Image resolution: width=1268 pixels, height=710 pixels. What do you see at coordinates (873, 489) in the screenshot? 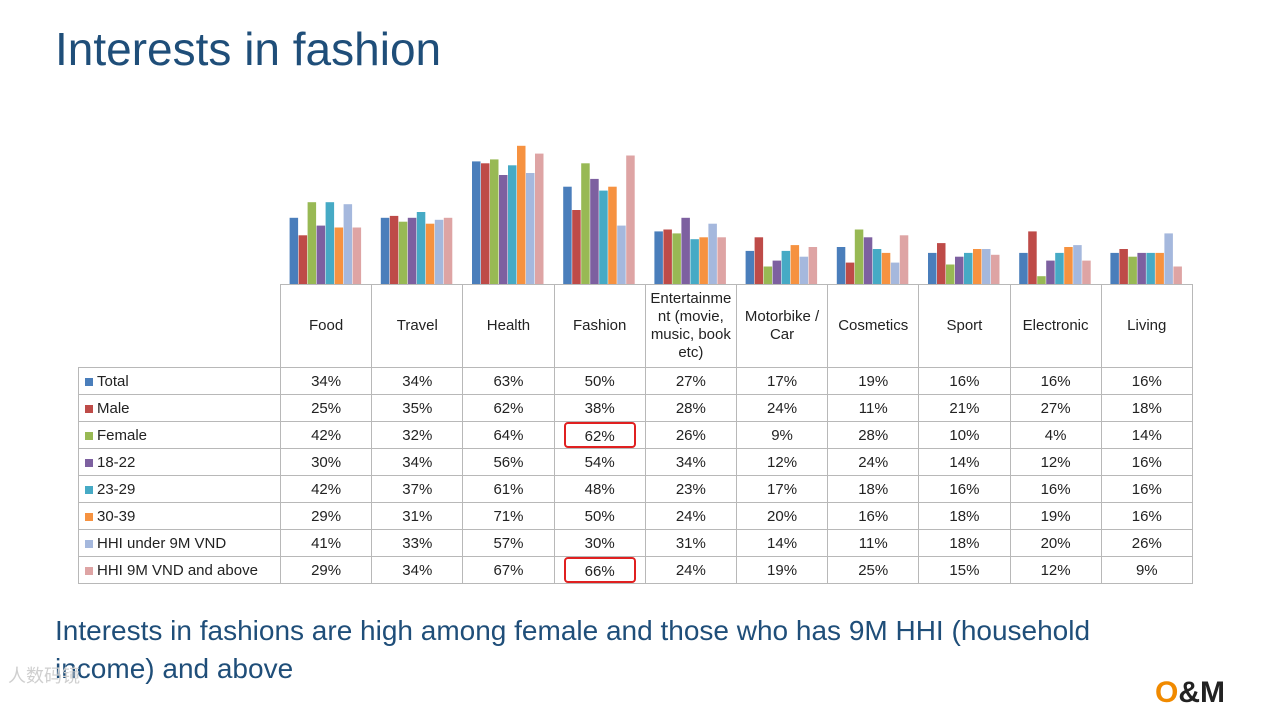
I see `value-cell: 18%` at bounding box center [873, 489].